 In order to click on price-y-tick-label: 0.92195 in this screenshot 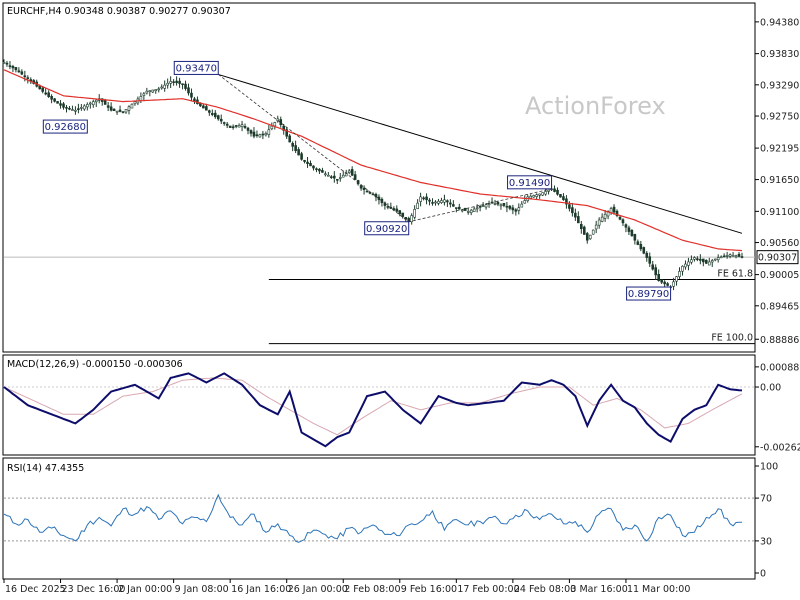, I will do `click(779, 149)`.